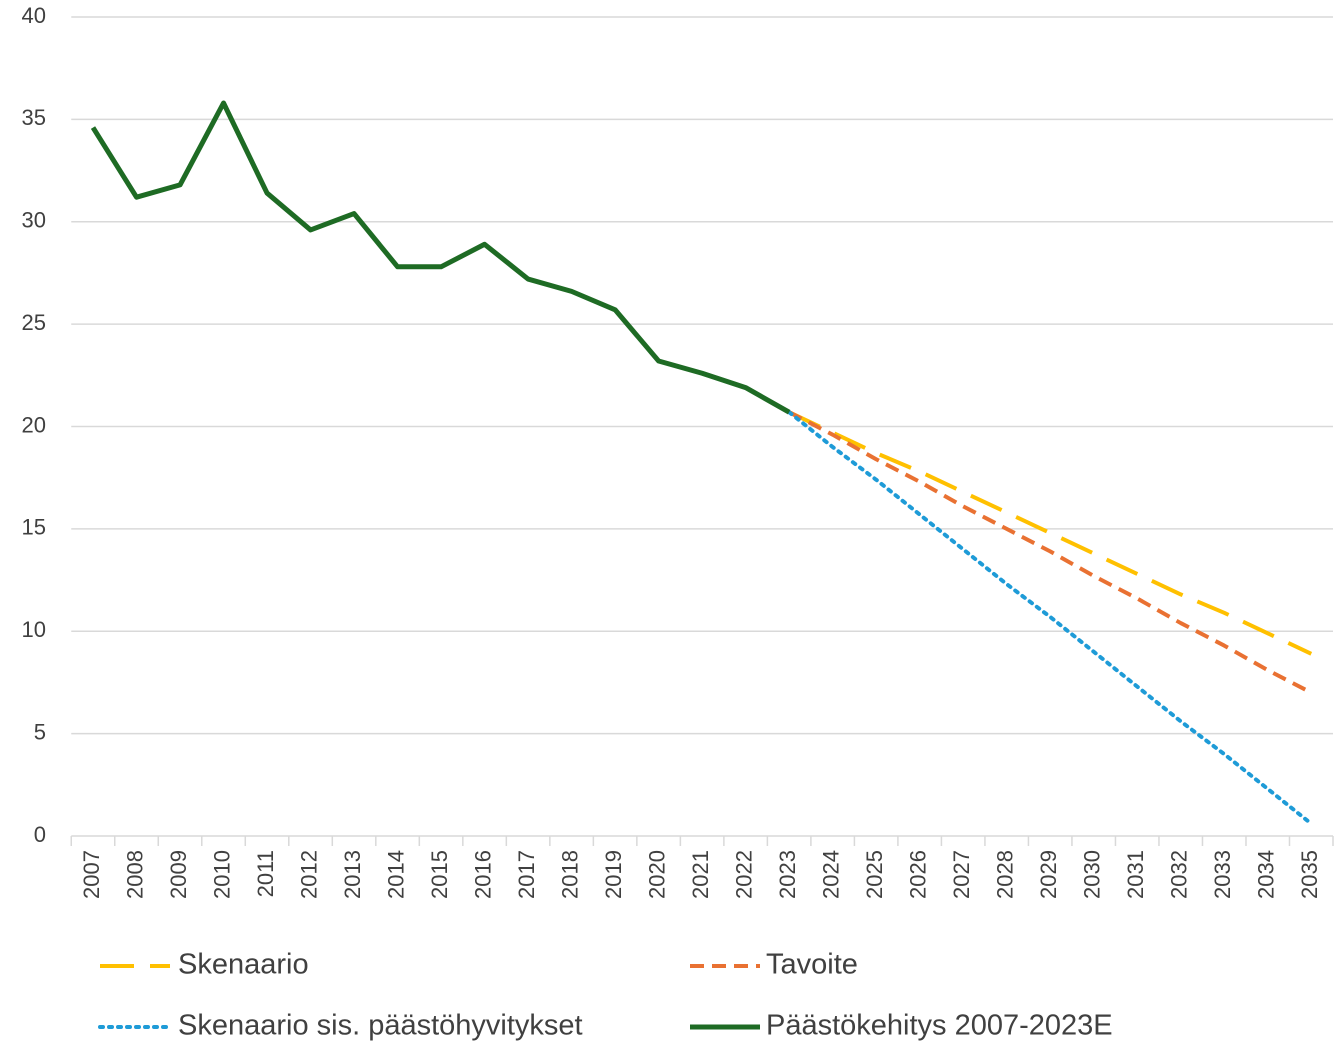 The image size is (1344, 1044). Describe the element at coordinates (656, 874) in the screenshot. I see `x-tick-label: 2020` at that location.